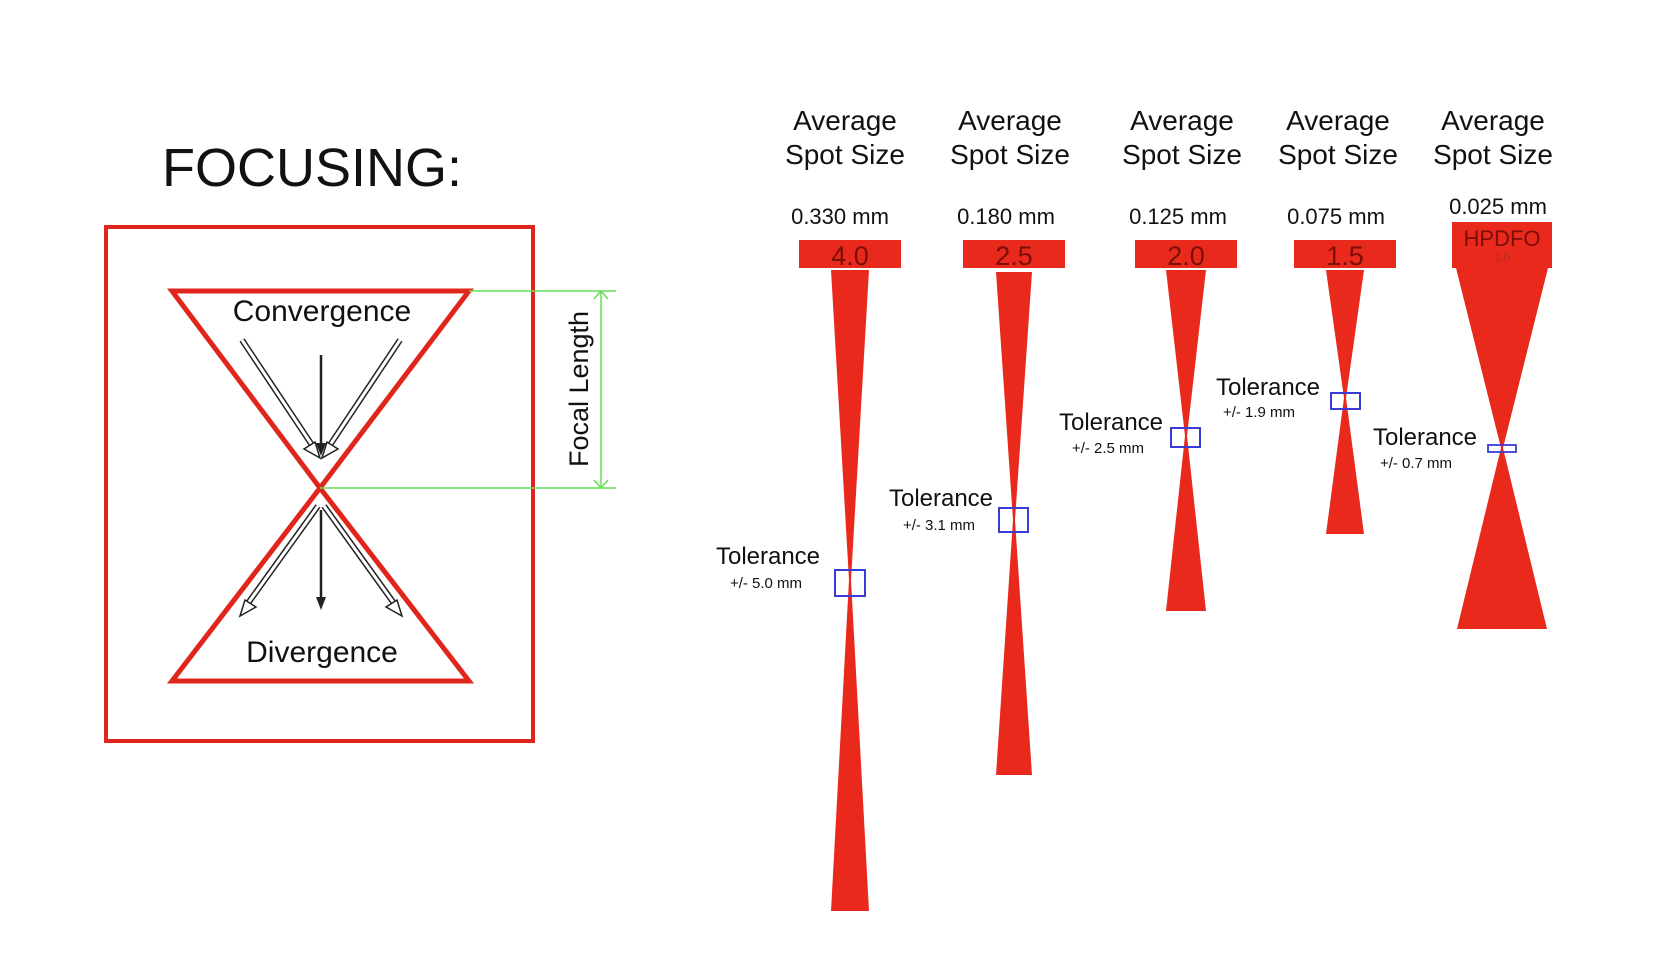 This screenshot has width=1656, height=956. Describe the element at coordinates (321, 405) in the screenshot. I see `arrow-center-converging-icon` at that location.